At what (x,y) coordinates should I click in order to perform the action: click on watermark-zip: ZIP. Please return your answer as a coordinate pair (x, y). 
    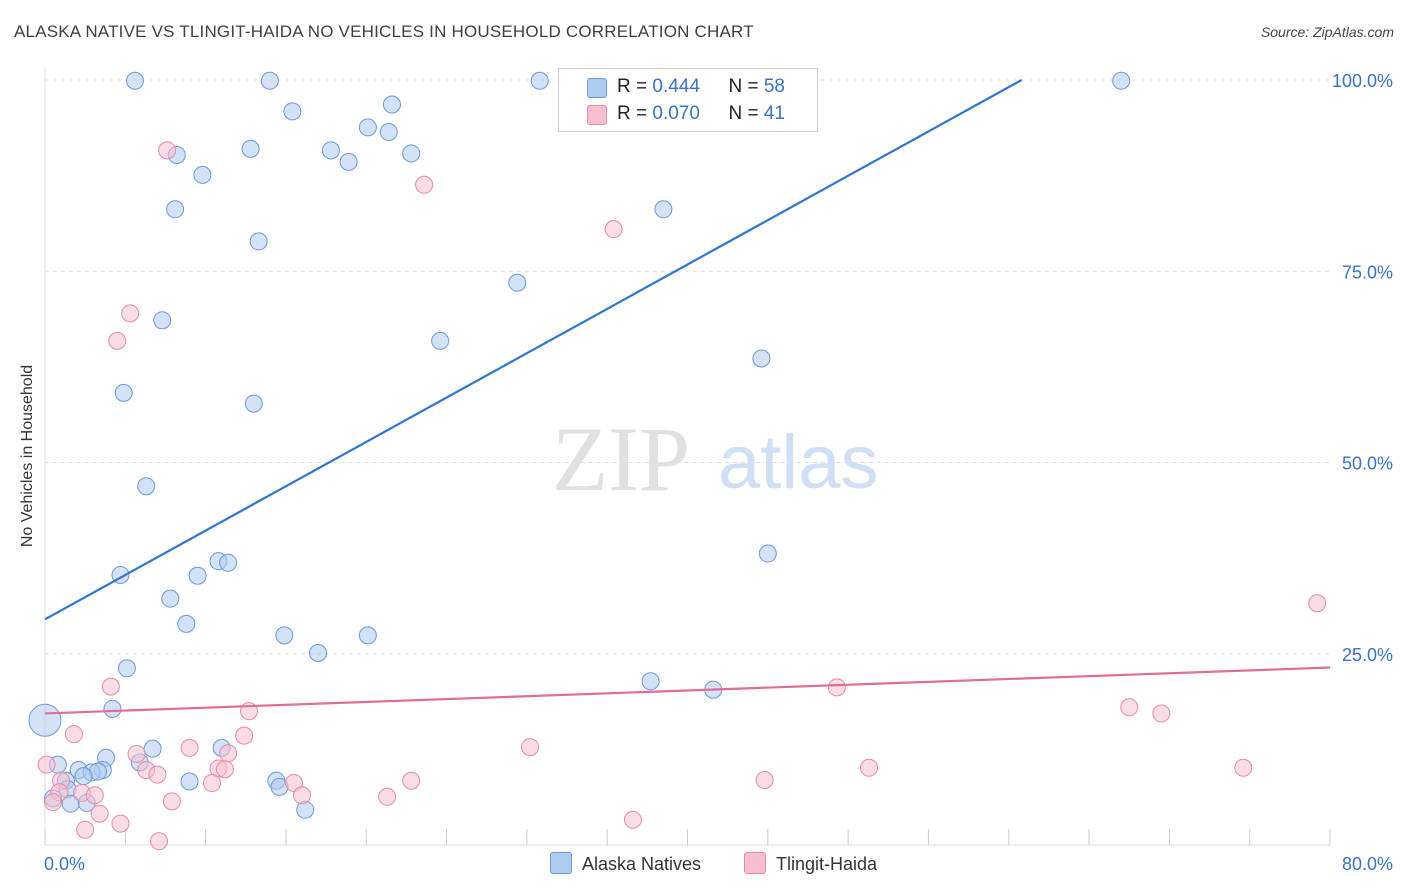
    Looking at the image, I should click on (621, 459).